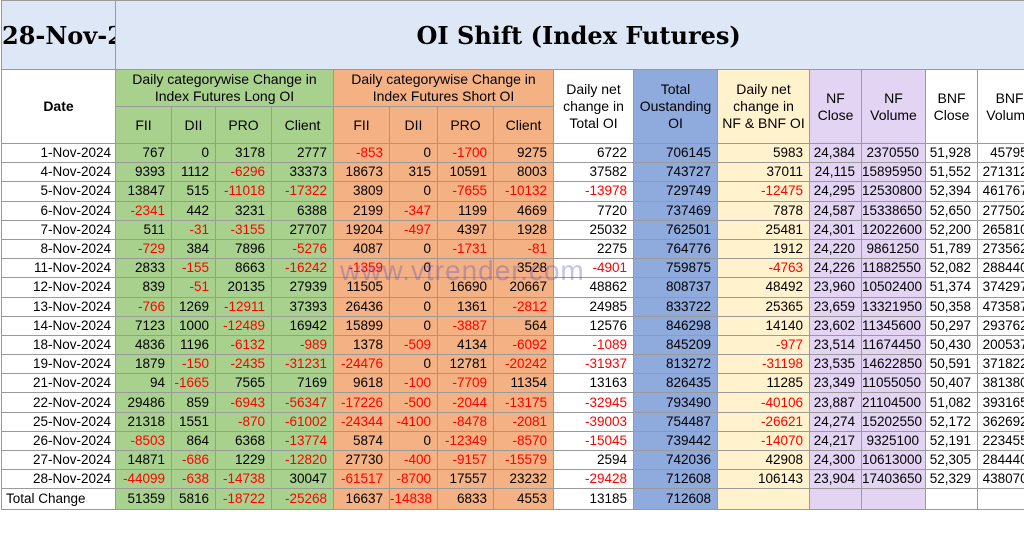  What do you see at coordinates (143, 421) in the screenshot?
I see `value-cell: 21318` at bounding box center [143, 421].